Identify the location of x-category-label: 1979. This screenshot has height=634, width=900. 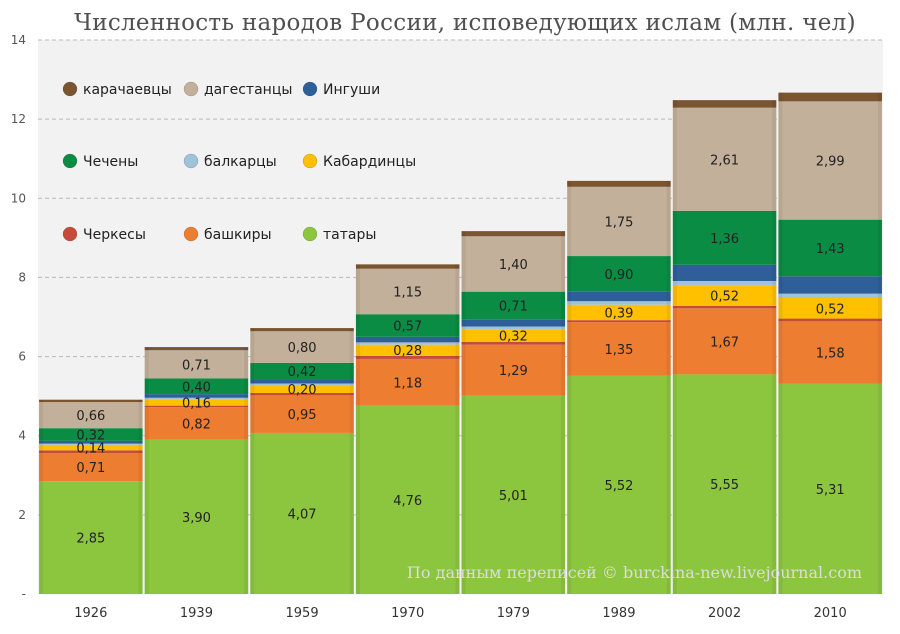
(513, 613).